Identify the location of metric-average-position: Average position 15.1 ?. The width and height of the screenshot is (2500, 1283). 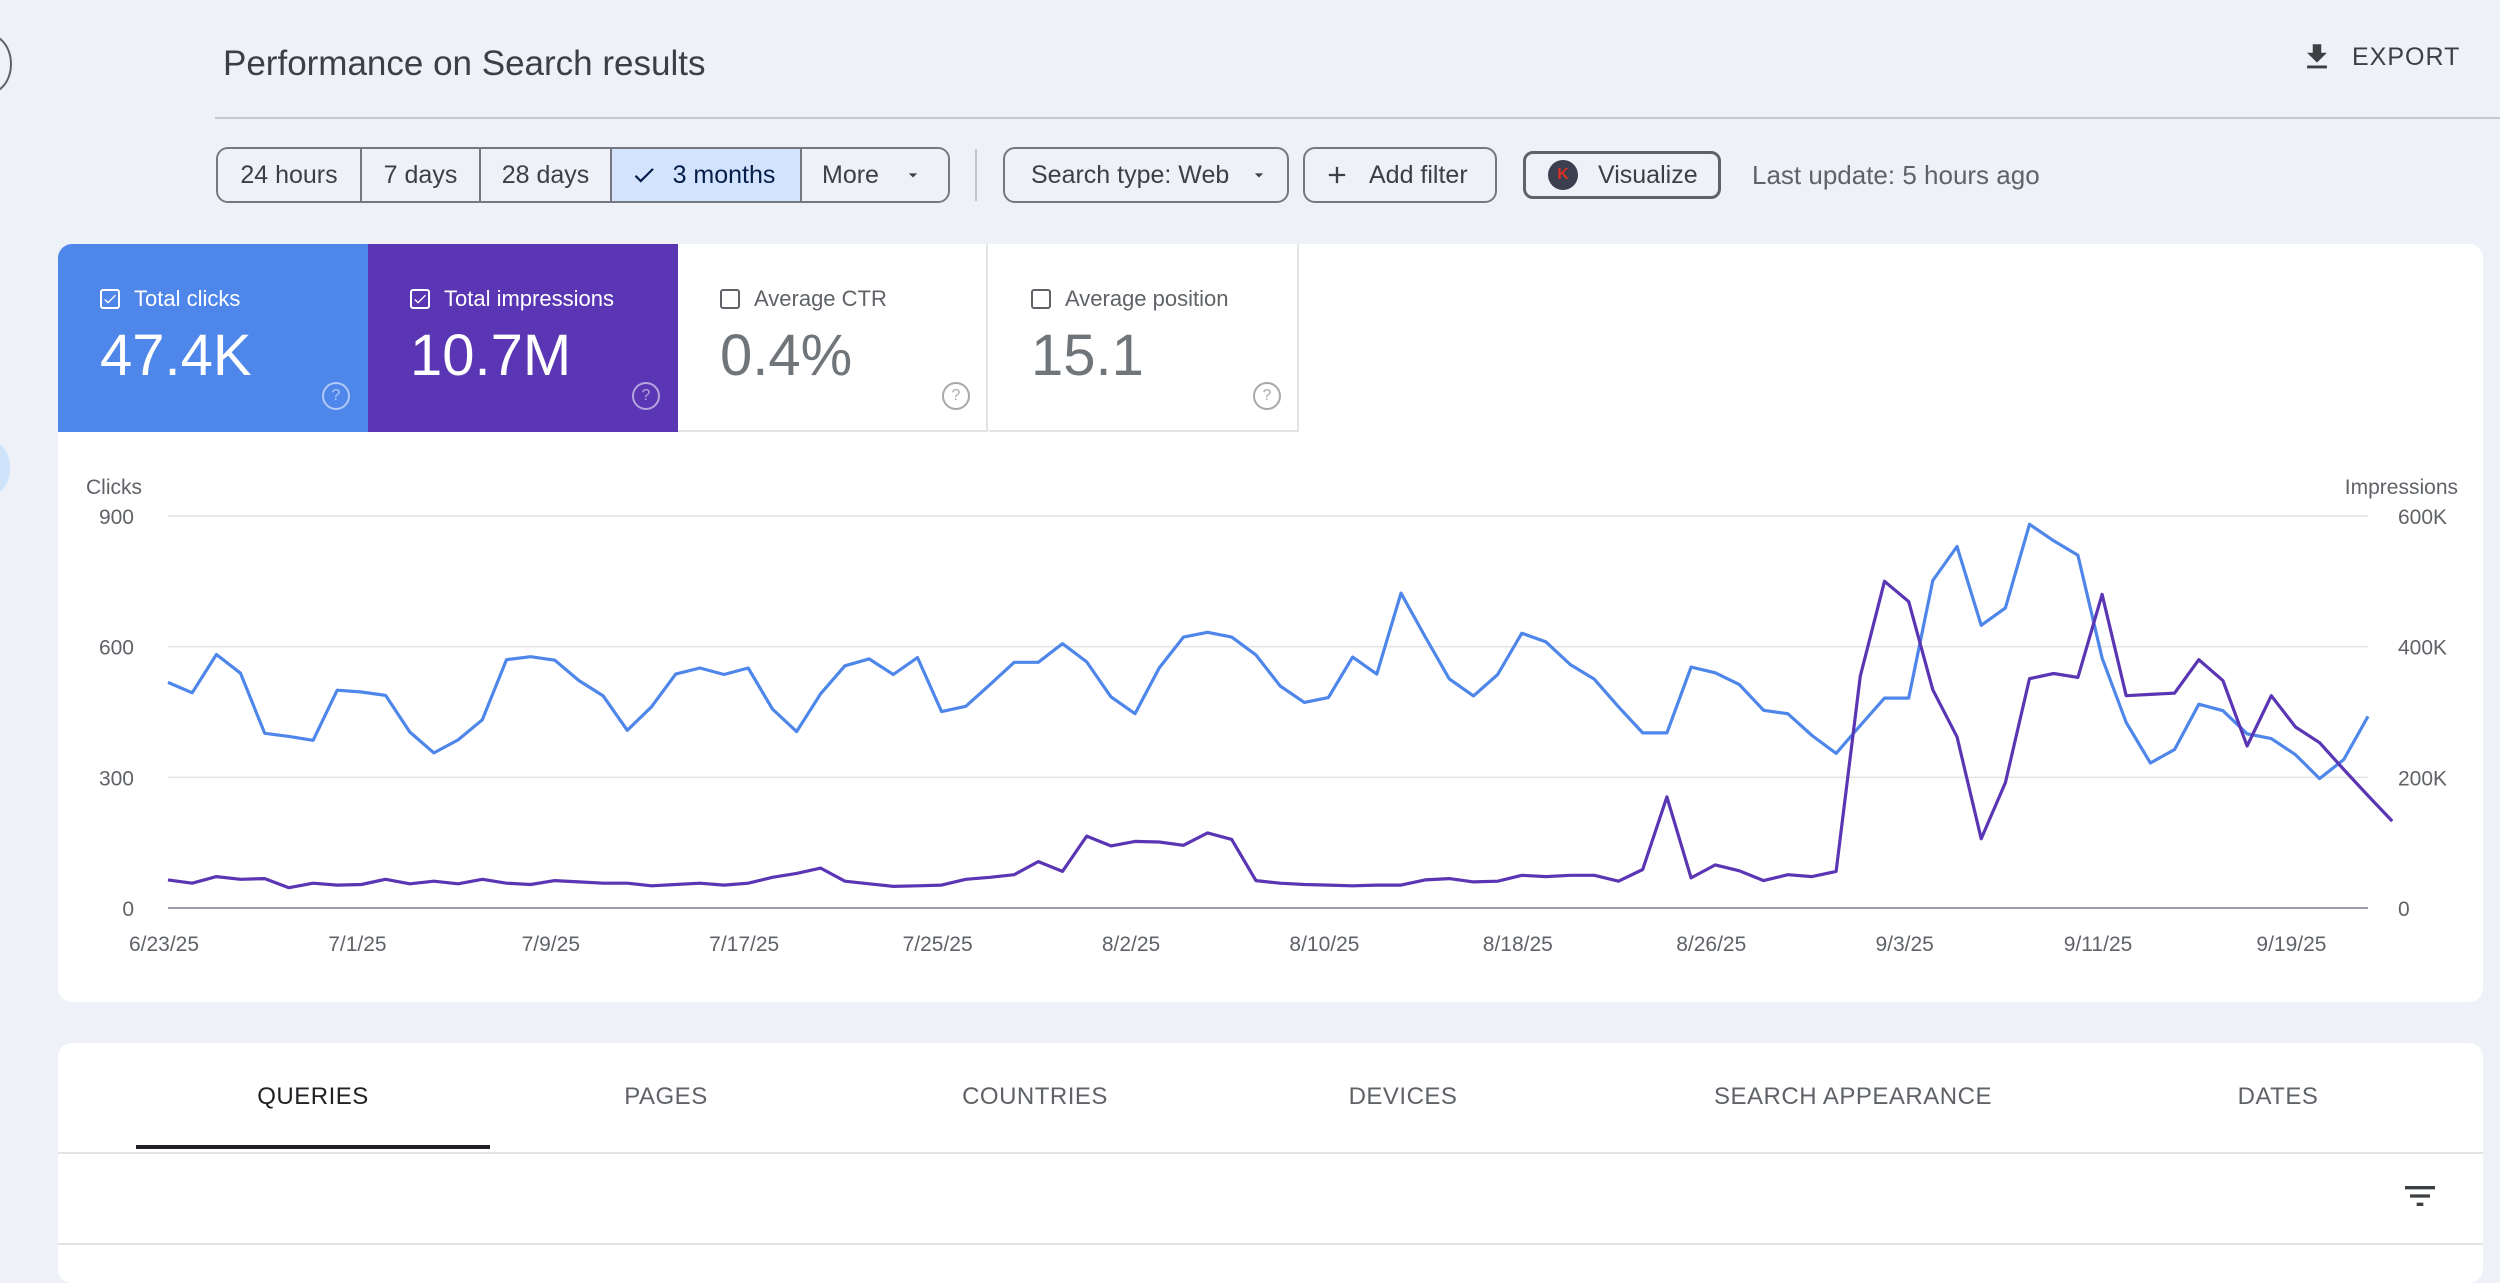
(1144, 338).